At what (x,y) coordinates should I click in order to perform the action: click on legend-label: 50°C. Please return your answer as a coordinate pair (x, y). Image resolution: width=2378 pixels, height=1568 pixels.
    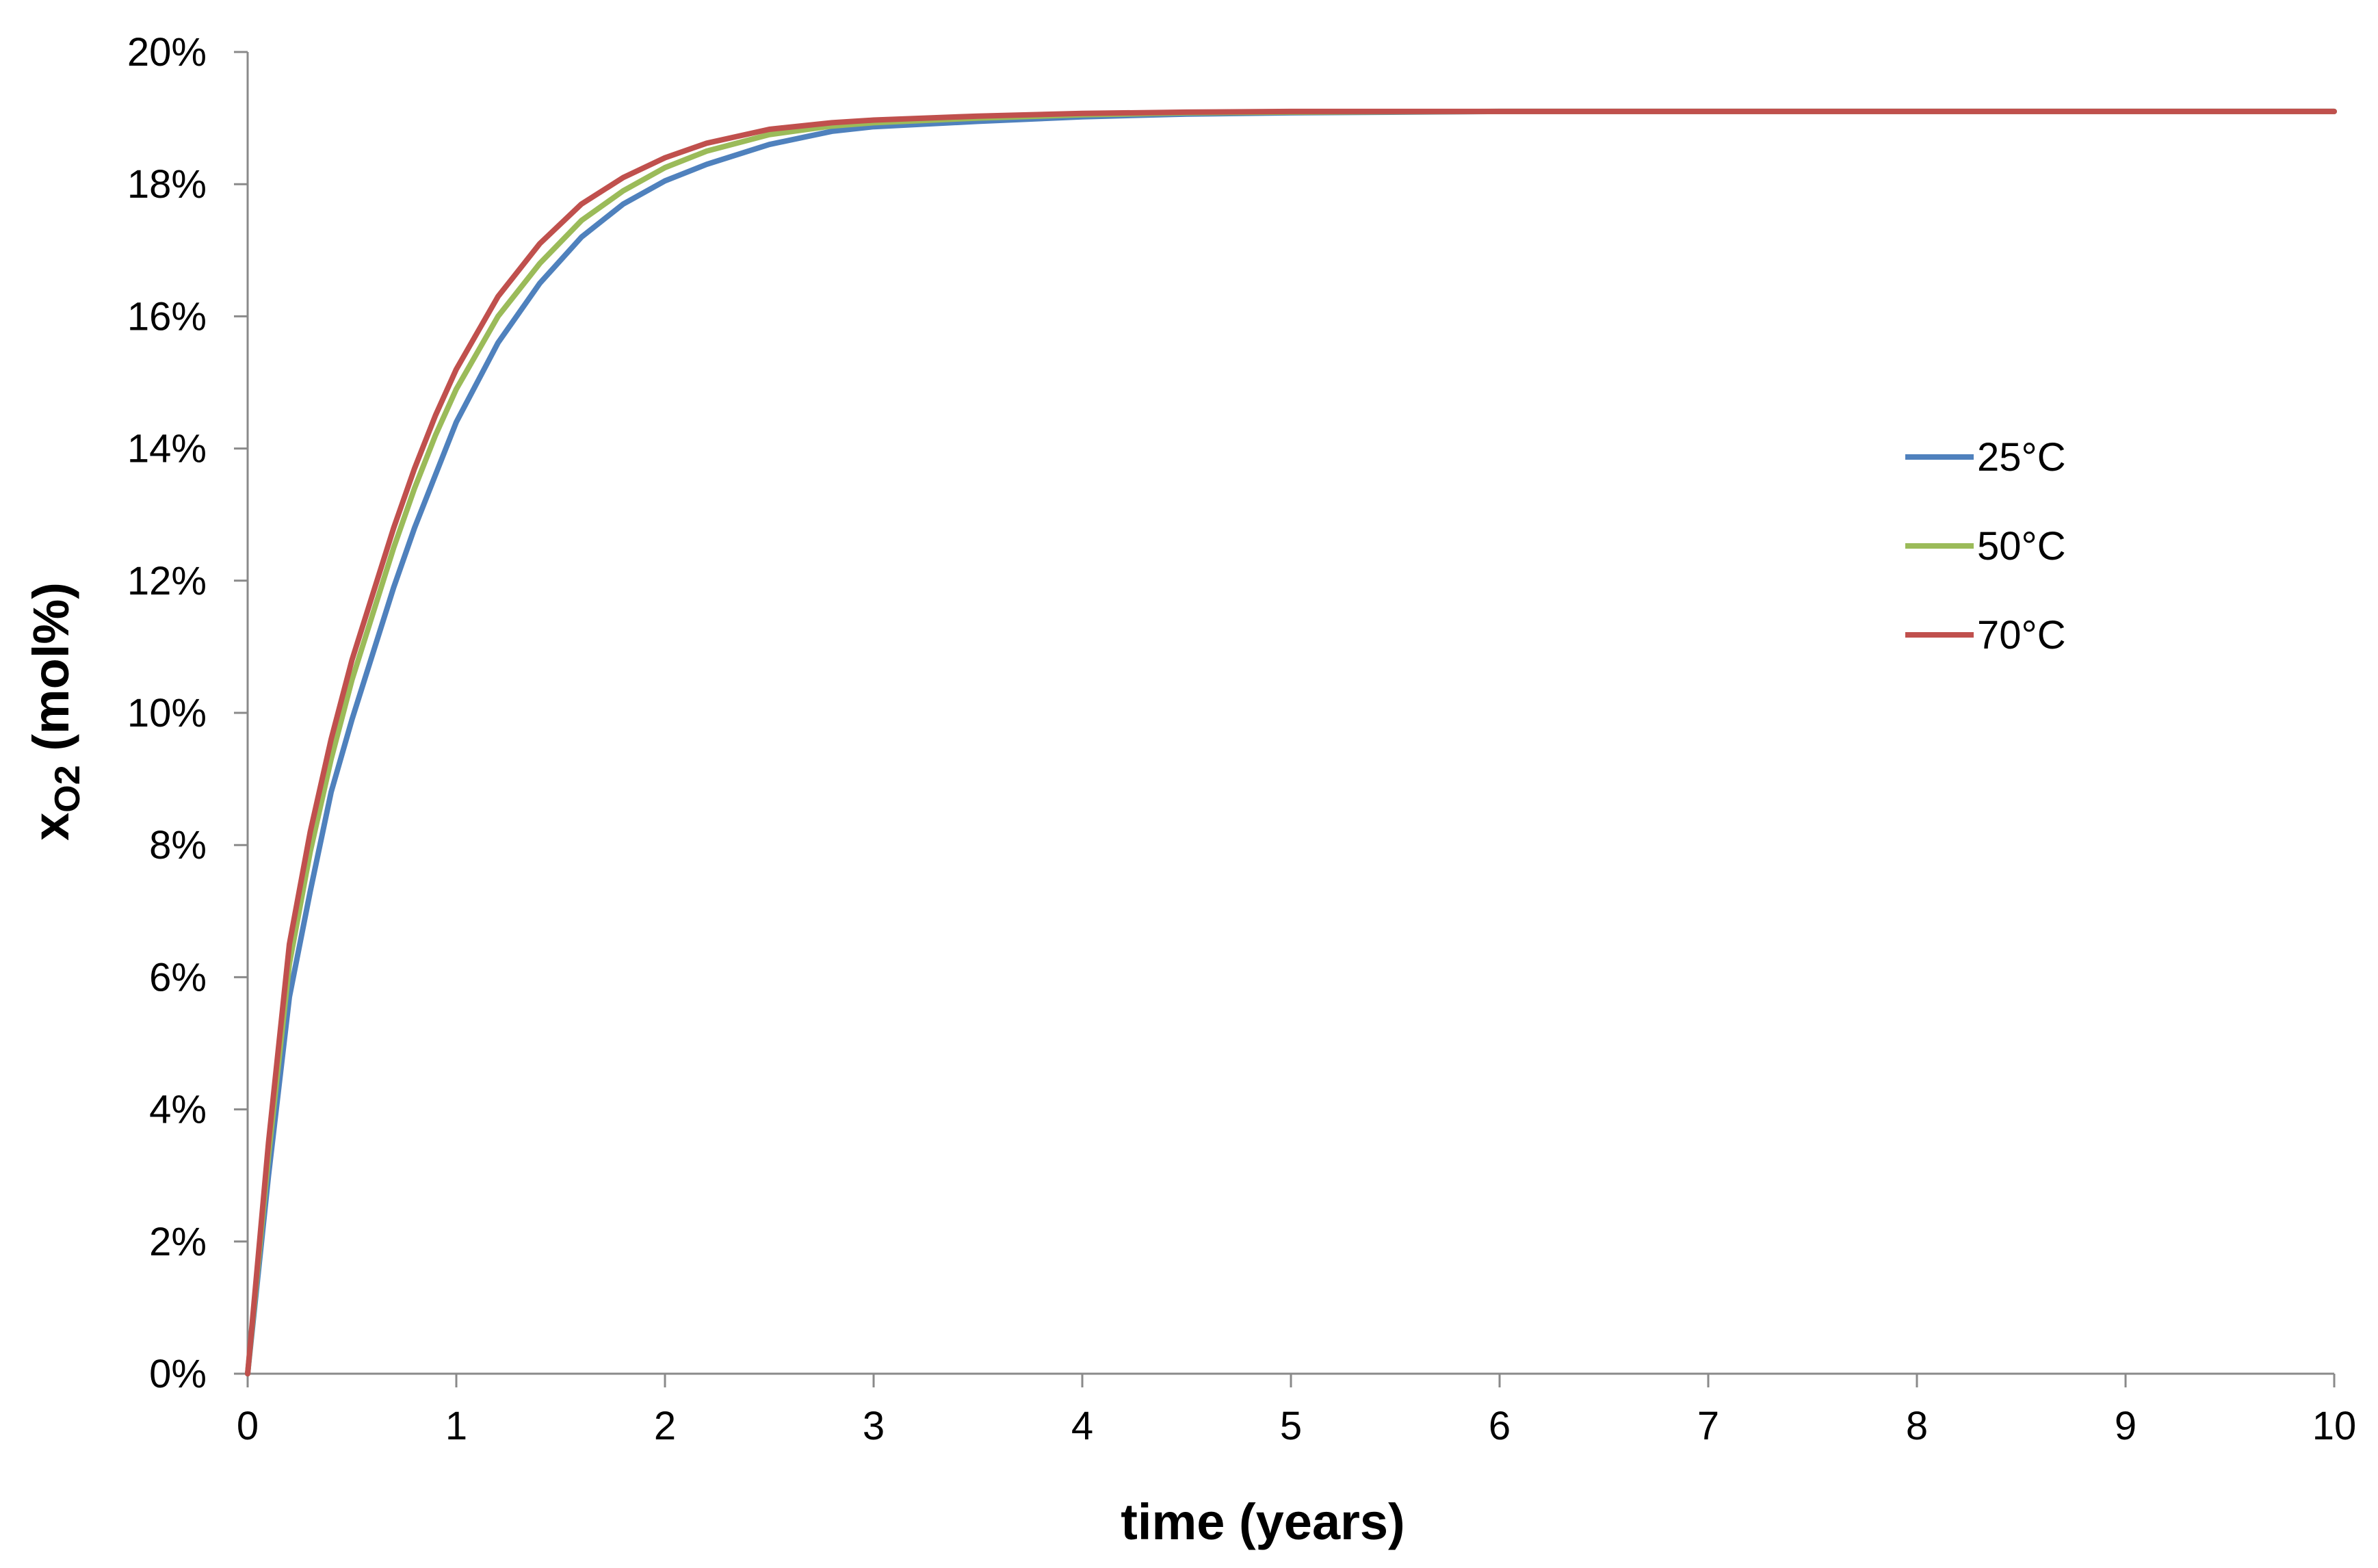
    Looking at the image, I should click on (2021, 546).